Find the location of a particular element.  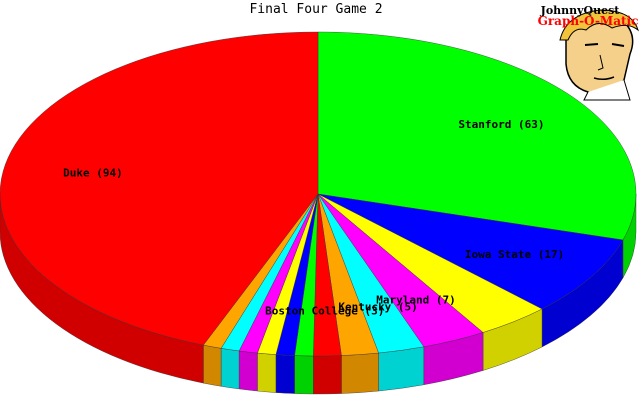

logo-line2: Graph-O-Matic is located at coordinates (588, 21).